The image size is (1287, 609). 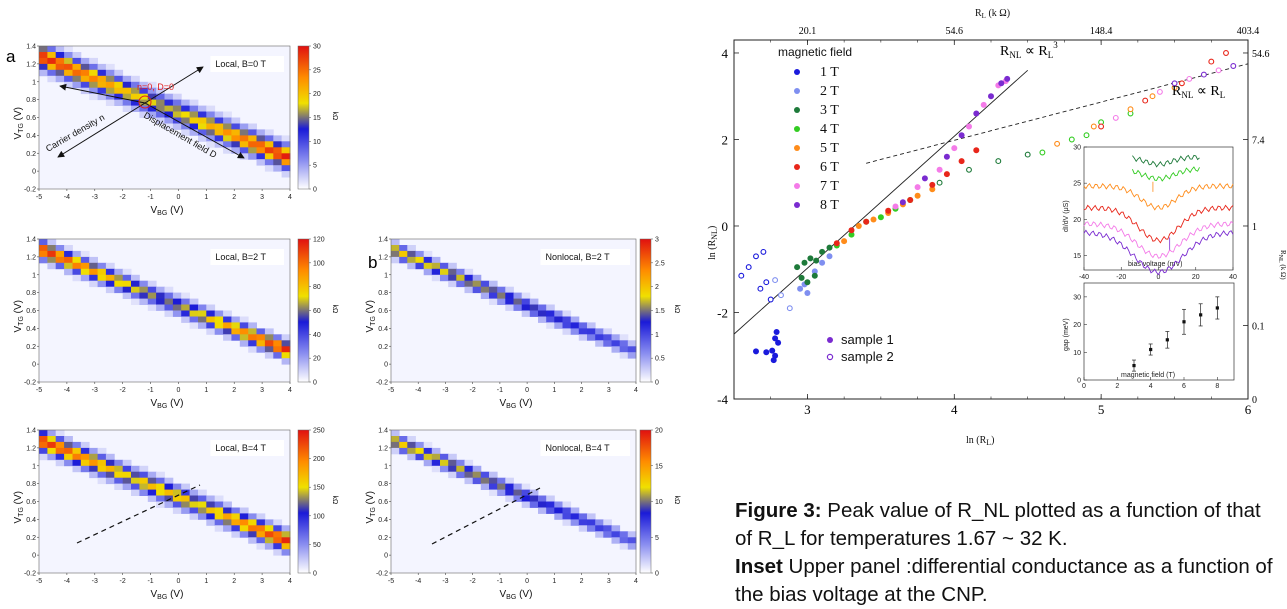 What do you see at coordinates (178, 390) in the screenshot?
I see `x-tick-label: 0` at bounding box center [178, 390].